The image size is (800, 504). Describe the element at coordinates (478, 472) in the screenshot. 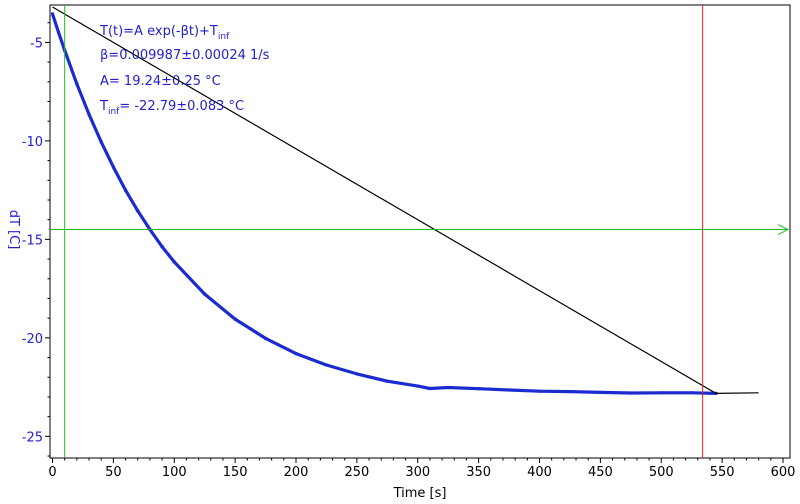

I see `x-tick-label: 350` at that location.